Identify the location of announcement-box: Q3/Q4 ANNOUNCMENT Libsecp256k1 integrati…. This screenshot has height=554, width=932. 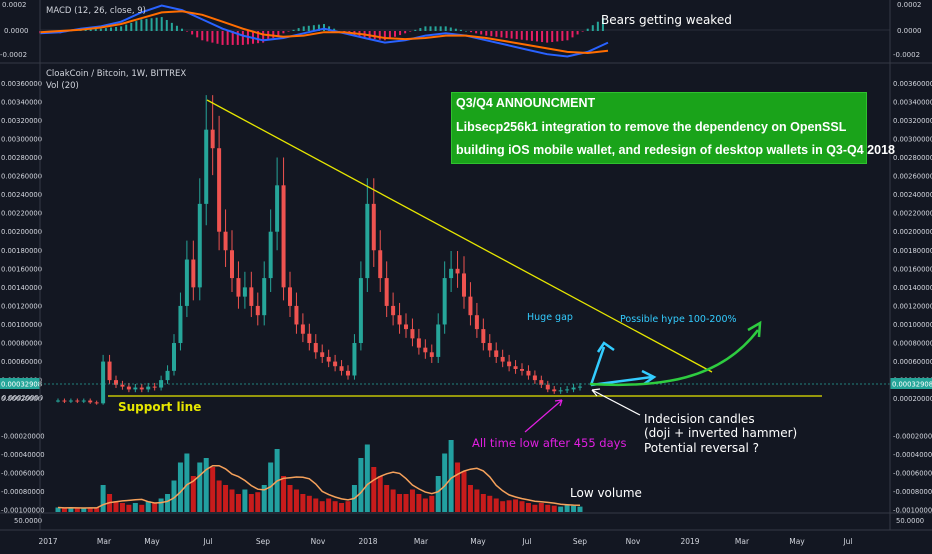
(673, 128).